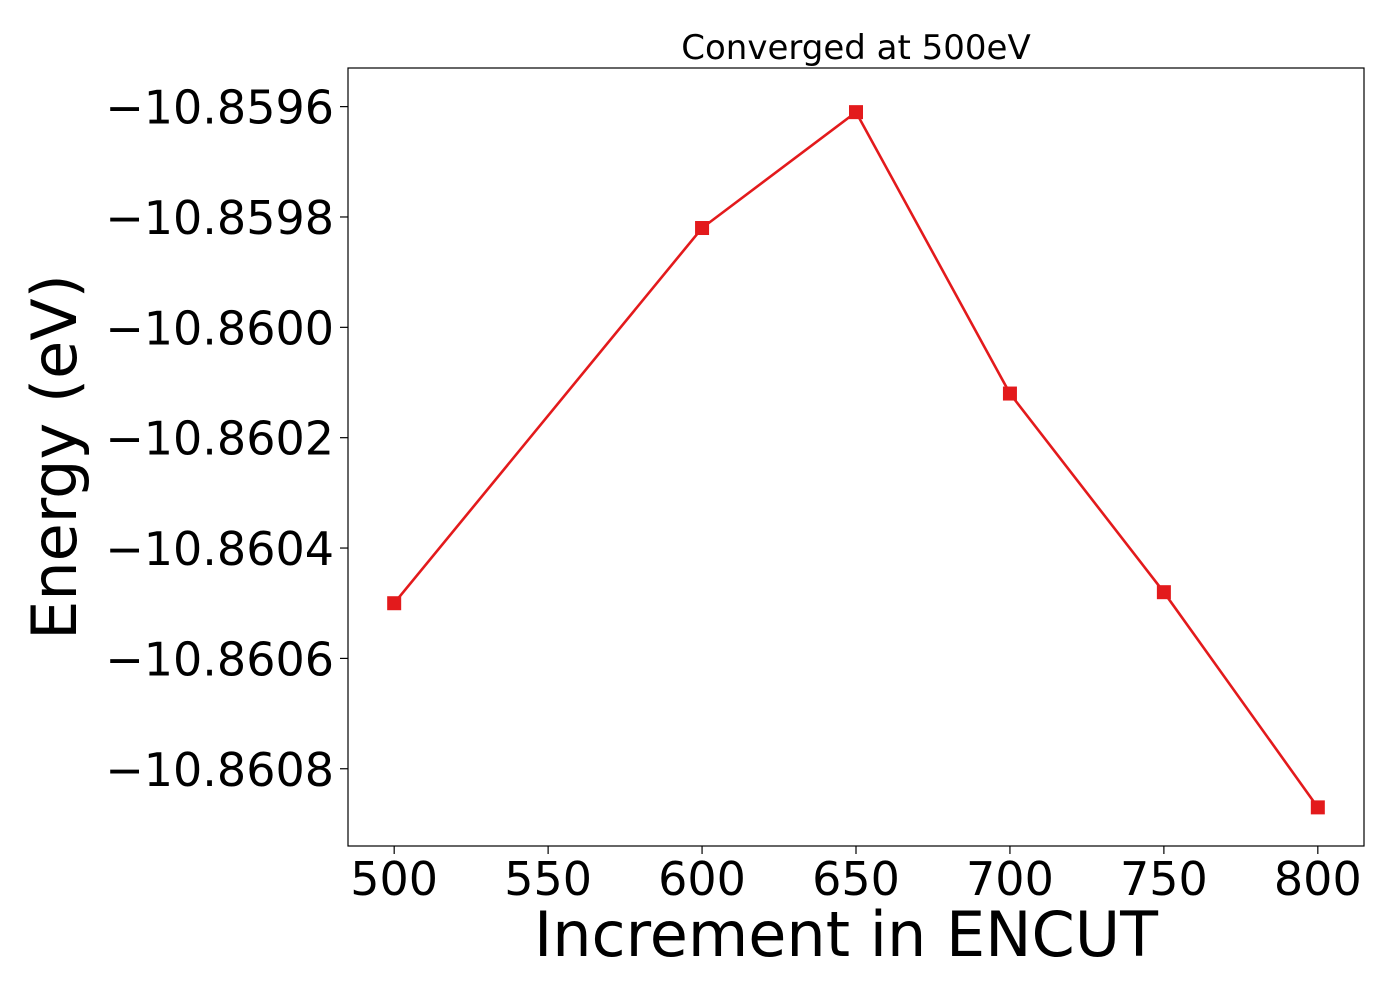 The height and width of the screenshot is (1000, 1400). What do you see at coordinates (219, 439) in the screenshot?
I see `y-tick-label: −10.8602` at bounding box center [219, 439].